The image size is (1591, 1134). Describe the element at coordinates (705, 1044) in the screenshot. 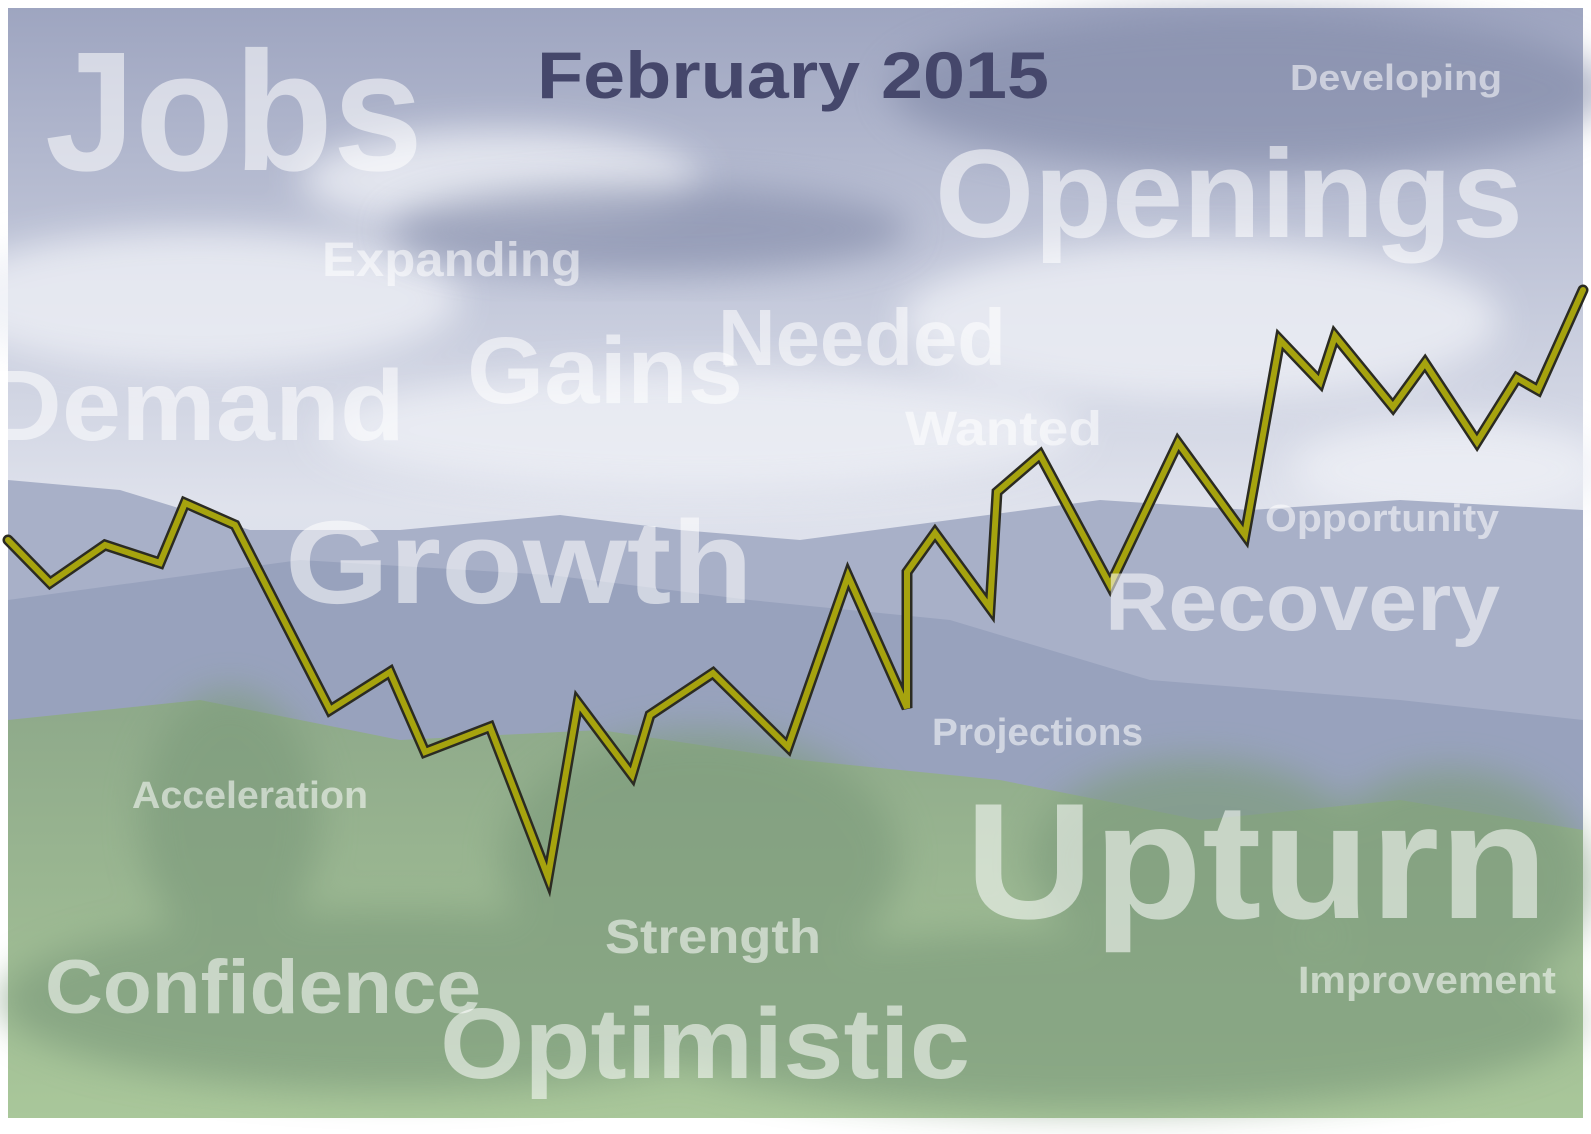

I see `word: Optimistic` at that location.